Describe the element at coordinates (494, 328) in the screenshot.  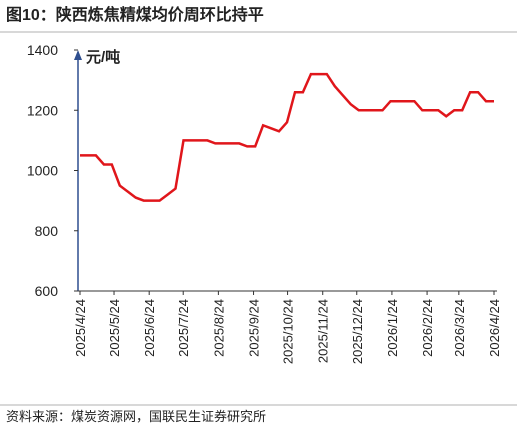
I see `x-tick-label: 2026/4/24` at that location.